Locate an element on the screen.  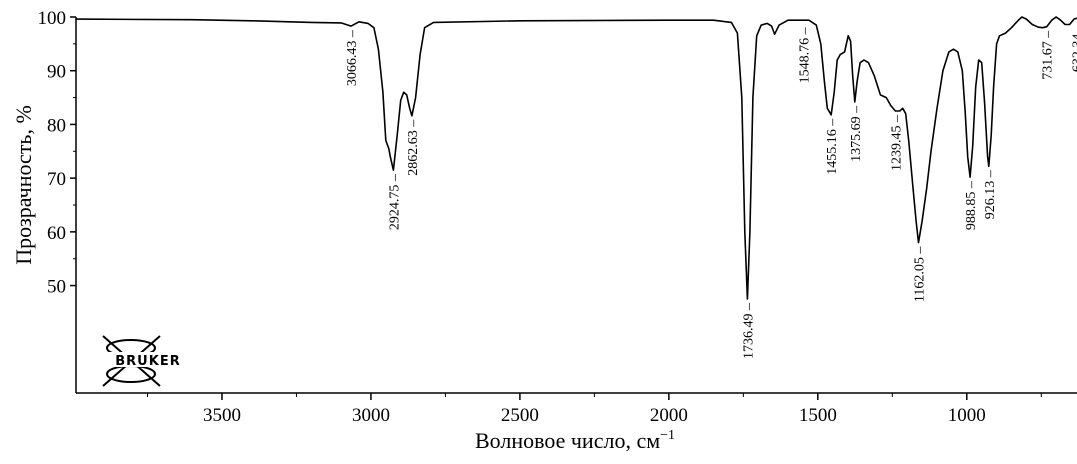
x-axis-title: Волновое число, см−1 is located at coordinates (575, 440).